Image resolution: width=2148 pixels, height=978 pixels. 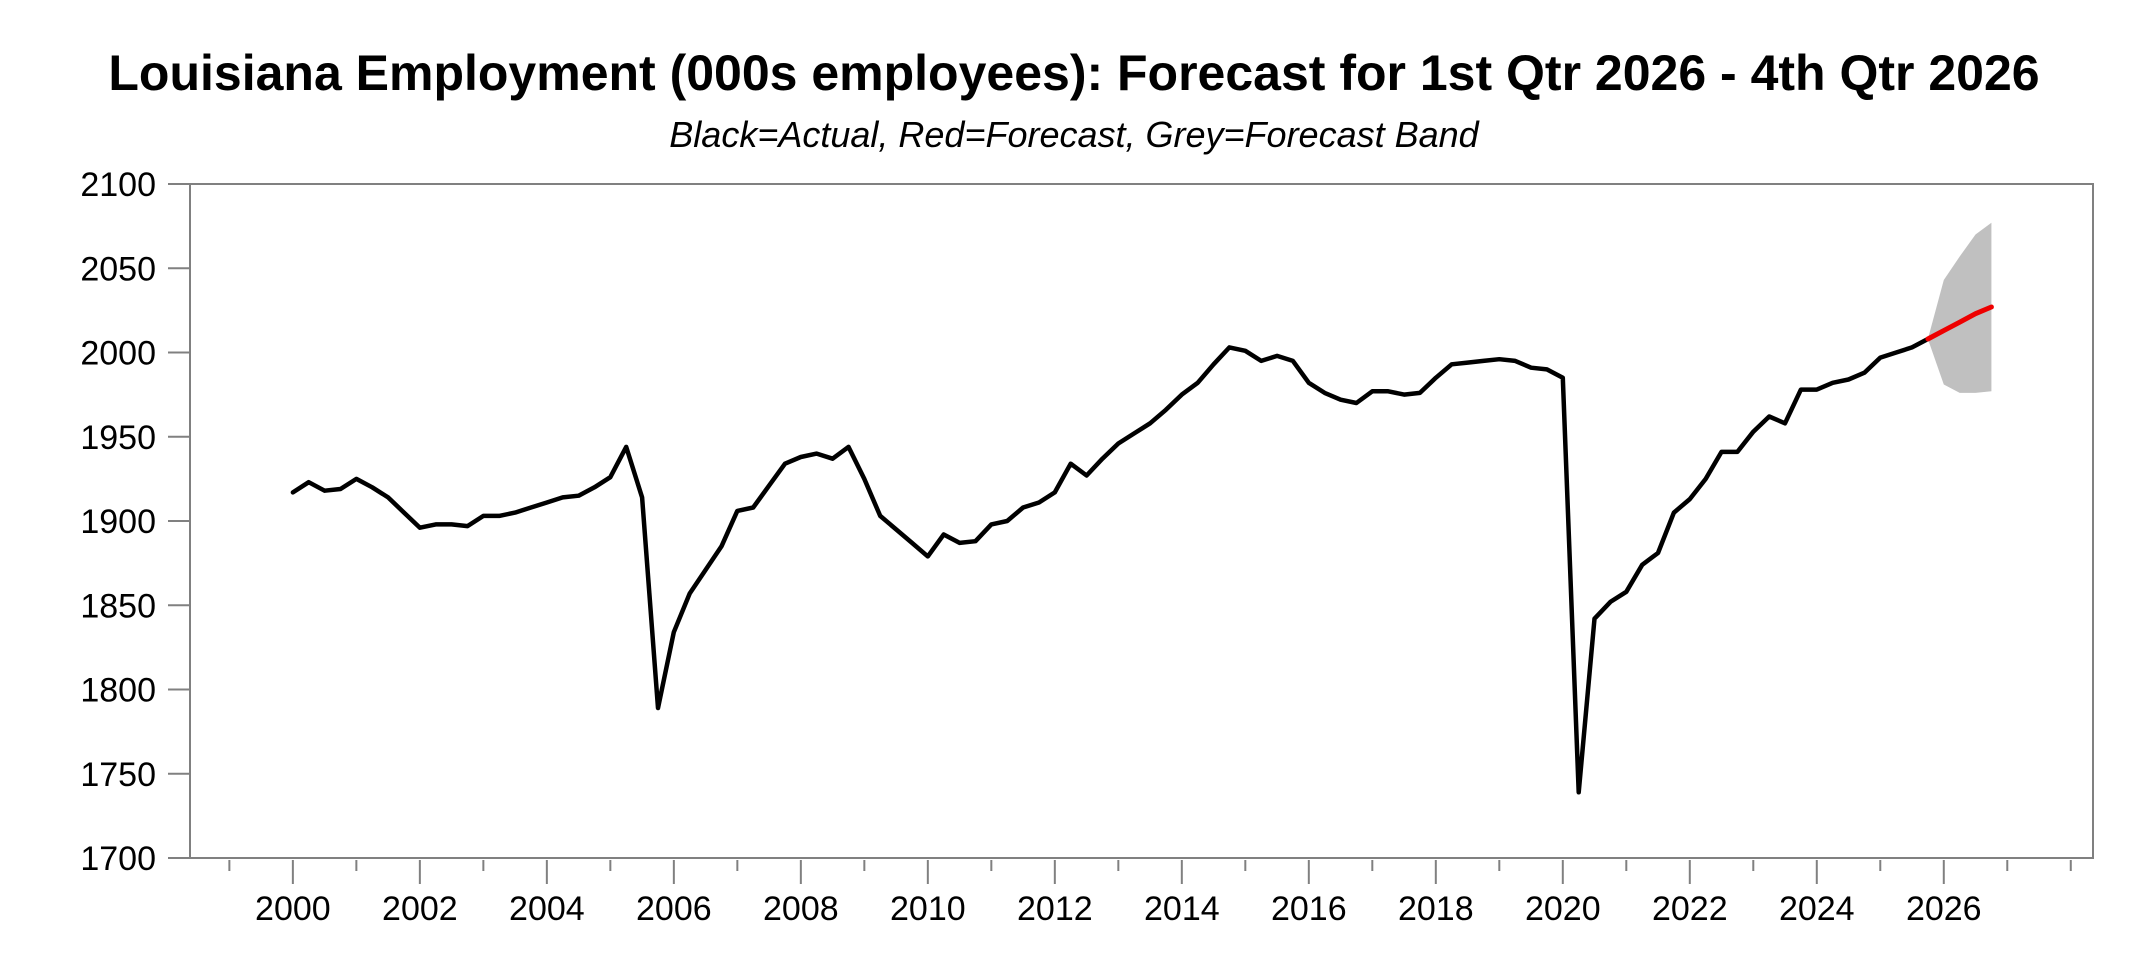 What do you see at coordinates (1309, 909) in the screenshot?
I see `x-axis-tick-label: 2016` at bounding box center [1309, 909].